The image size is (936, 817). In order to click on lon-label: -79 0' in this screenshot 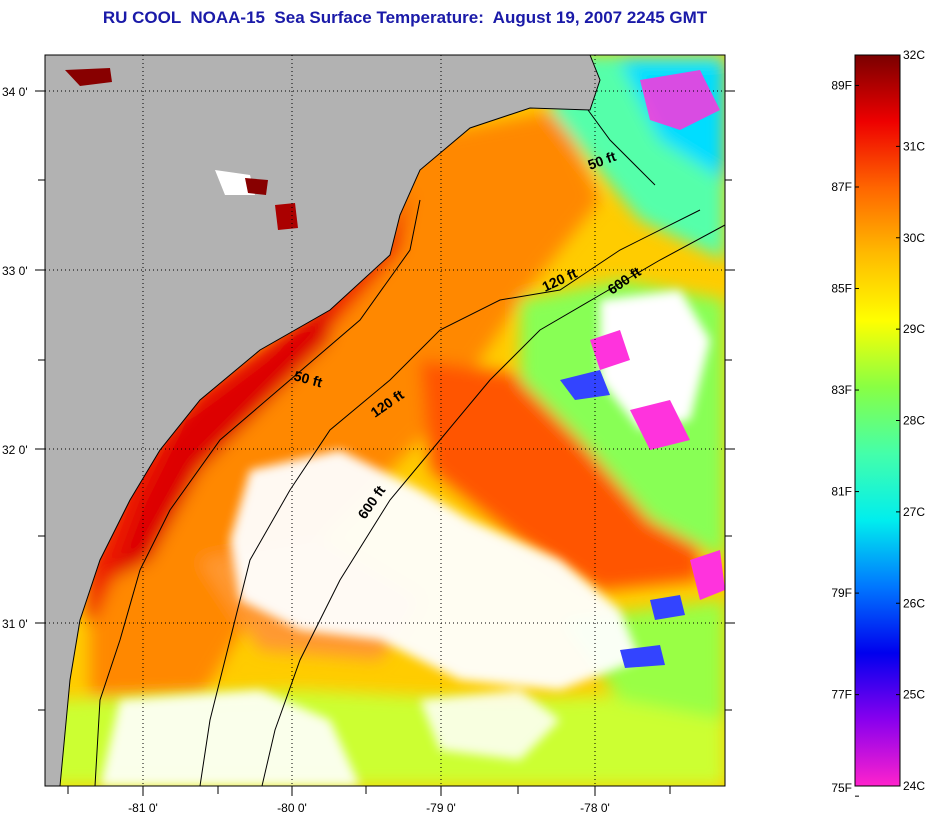, I will do `click(441, 808)`.